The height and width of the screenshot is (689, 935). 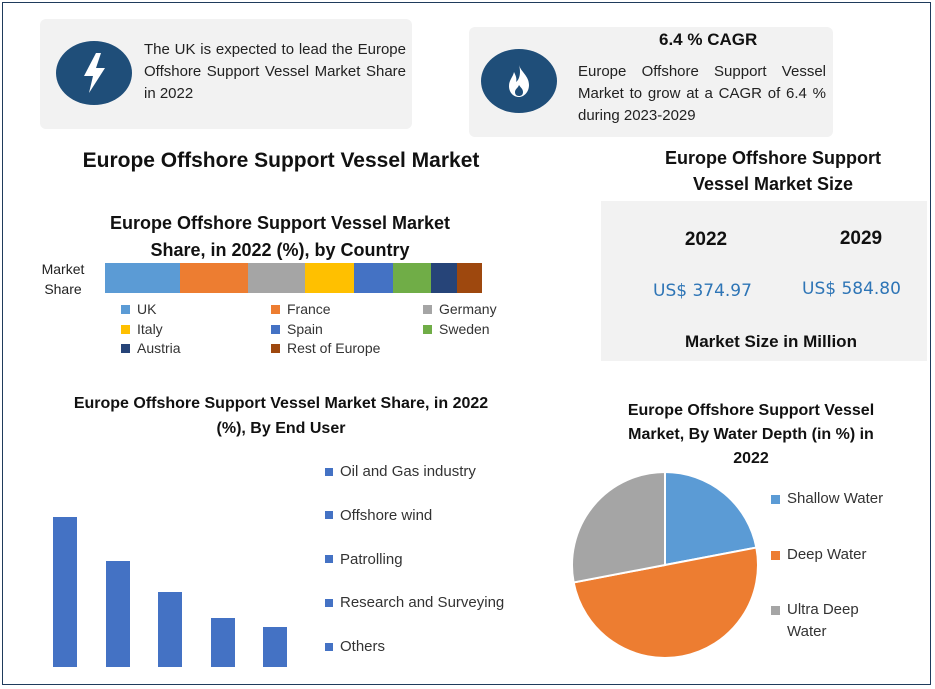 What do you see at coordinates (143, 278) in the screenshot?
I see `bar-segment-uk` at bounding box center [143, 278].